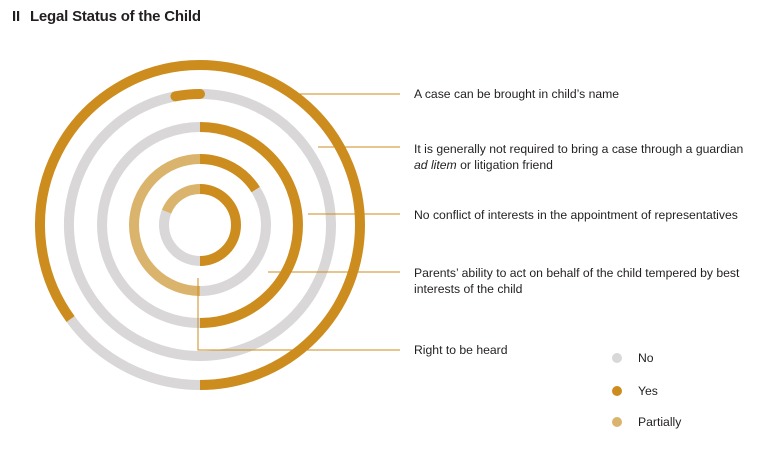  Describe the element at coordinates (646, 358) in the screenshot. I see `legend-label-no: No` at that location.